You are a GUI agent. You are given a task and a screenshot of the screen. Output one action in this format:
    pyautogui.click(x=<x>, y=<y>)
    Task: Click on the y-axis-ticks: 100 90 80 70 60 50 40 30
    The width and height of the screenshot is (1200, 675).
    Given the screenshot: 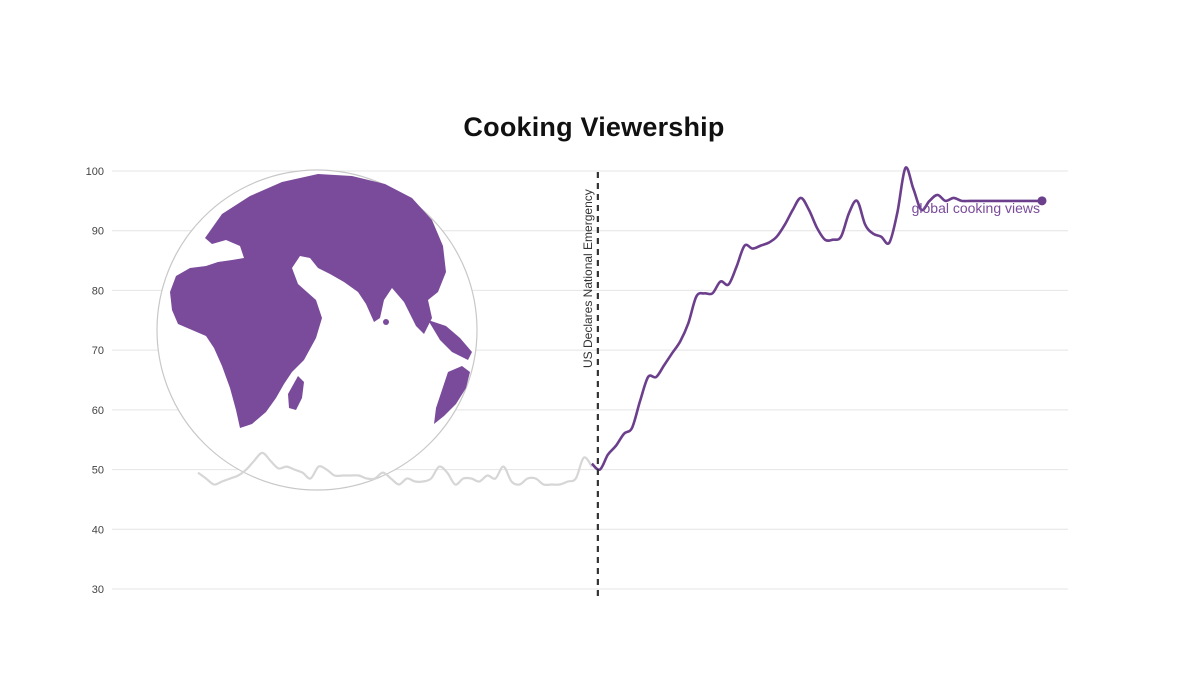 What is the action you would take?
    pyautogui.click(x=95, y=381)
    